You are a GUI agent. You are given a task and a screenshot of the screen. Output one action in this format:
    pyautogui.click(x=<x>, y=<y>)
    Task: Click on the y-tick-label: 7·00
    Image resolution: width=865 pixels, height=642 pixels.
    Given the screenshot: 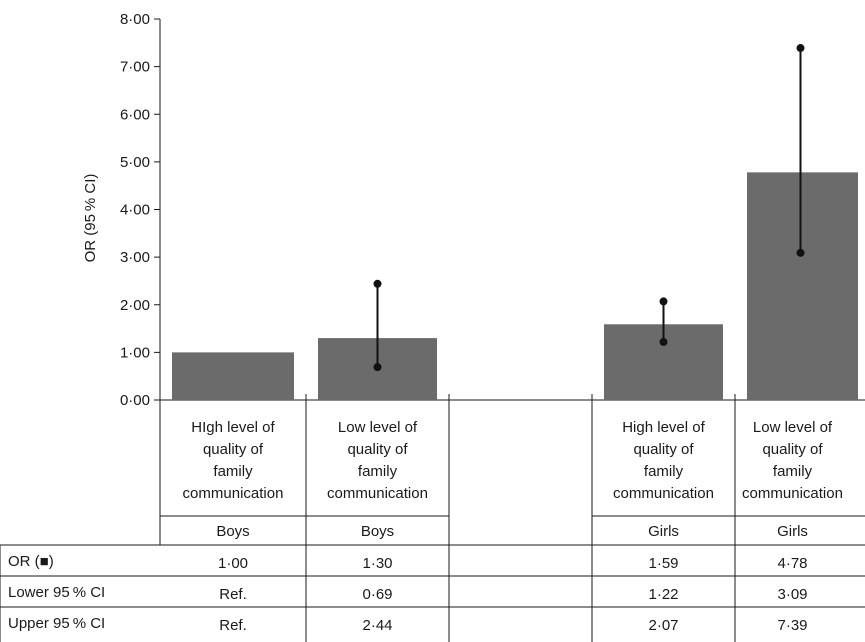 What is the action you would take?
    pyautogui.click(x=135, y=67)
    